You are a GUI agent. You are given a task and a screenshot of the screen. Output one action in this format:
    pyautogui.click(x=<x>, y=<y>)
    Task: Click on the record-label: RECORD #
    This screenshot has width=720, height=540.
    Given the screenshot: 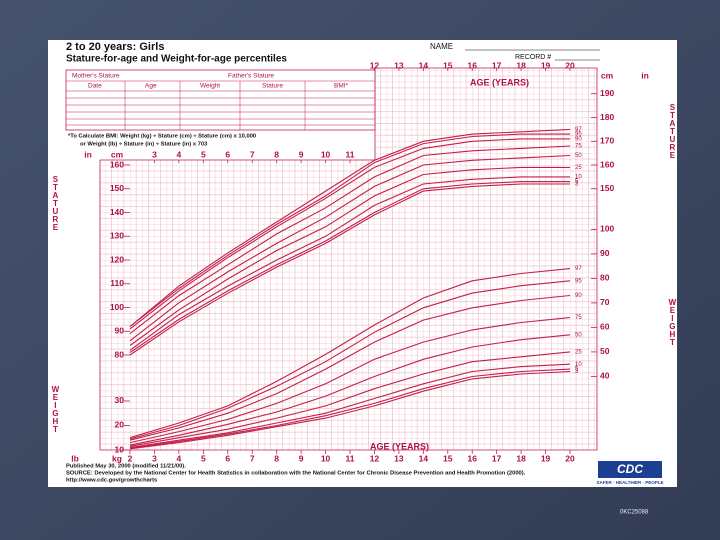 What is the action you would take?
    pyautogui.click(x=533, y=57)
    